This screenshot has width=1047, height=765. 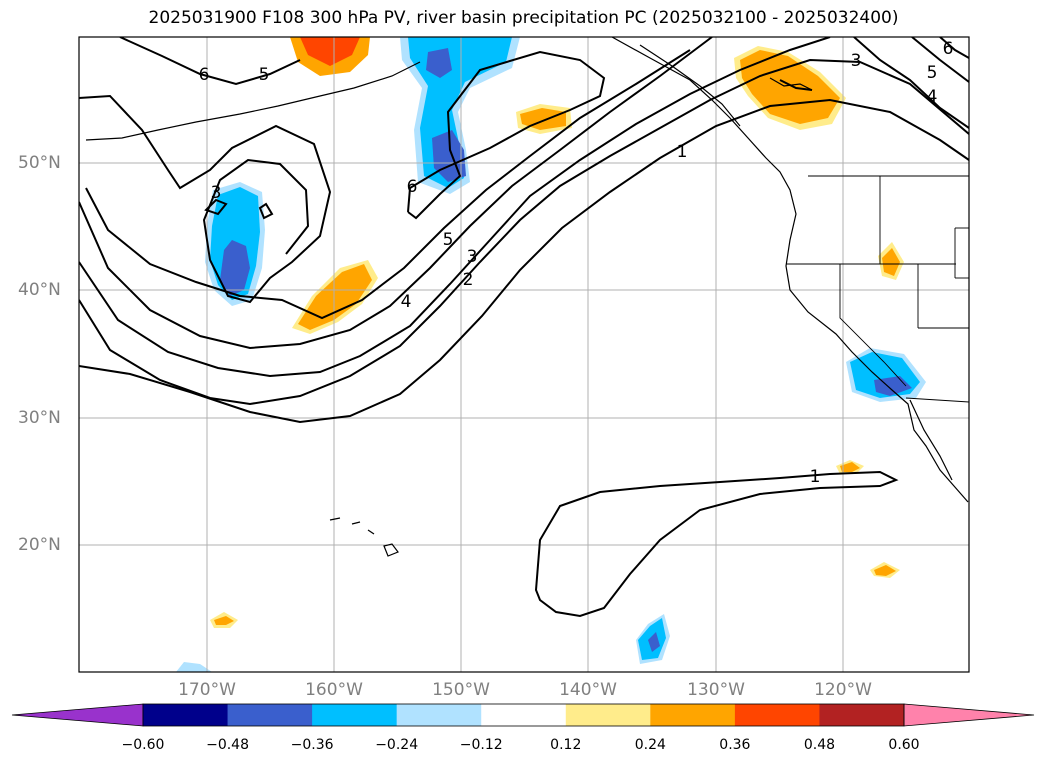 What do you see at coordinates (39, 163) in the screenshot?
I see `lat-label: 50°N` at bounding box center [39, 163].